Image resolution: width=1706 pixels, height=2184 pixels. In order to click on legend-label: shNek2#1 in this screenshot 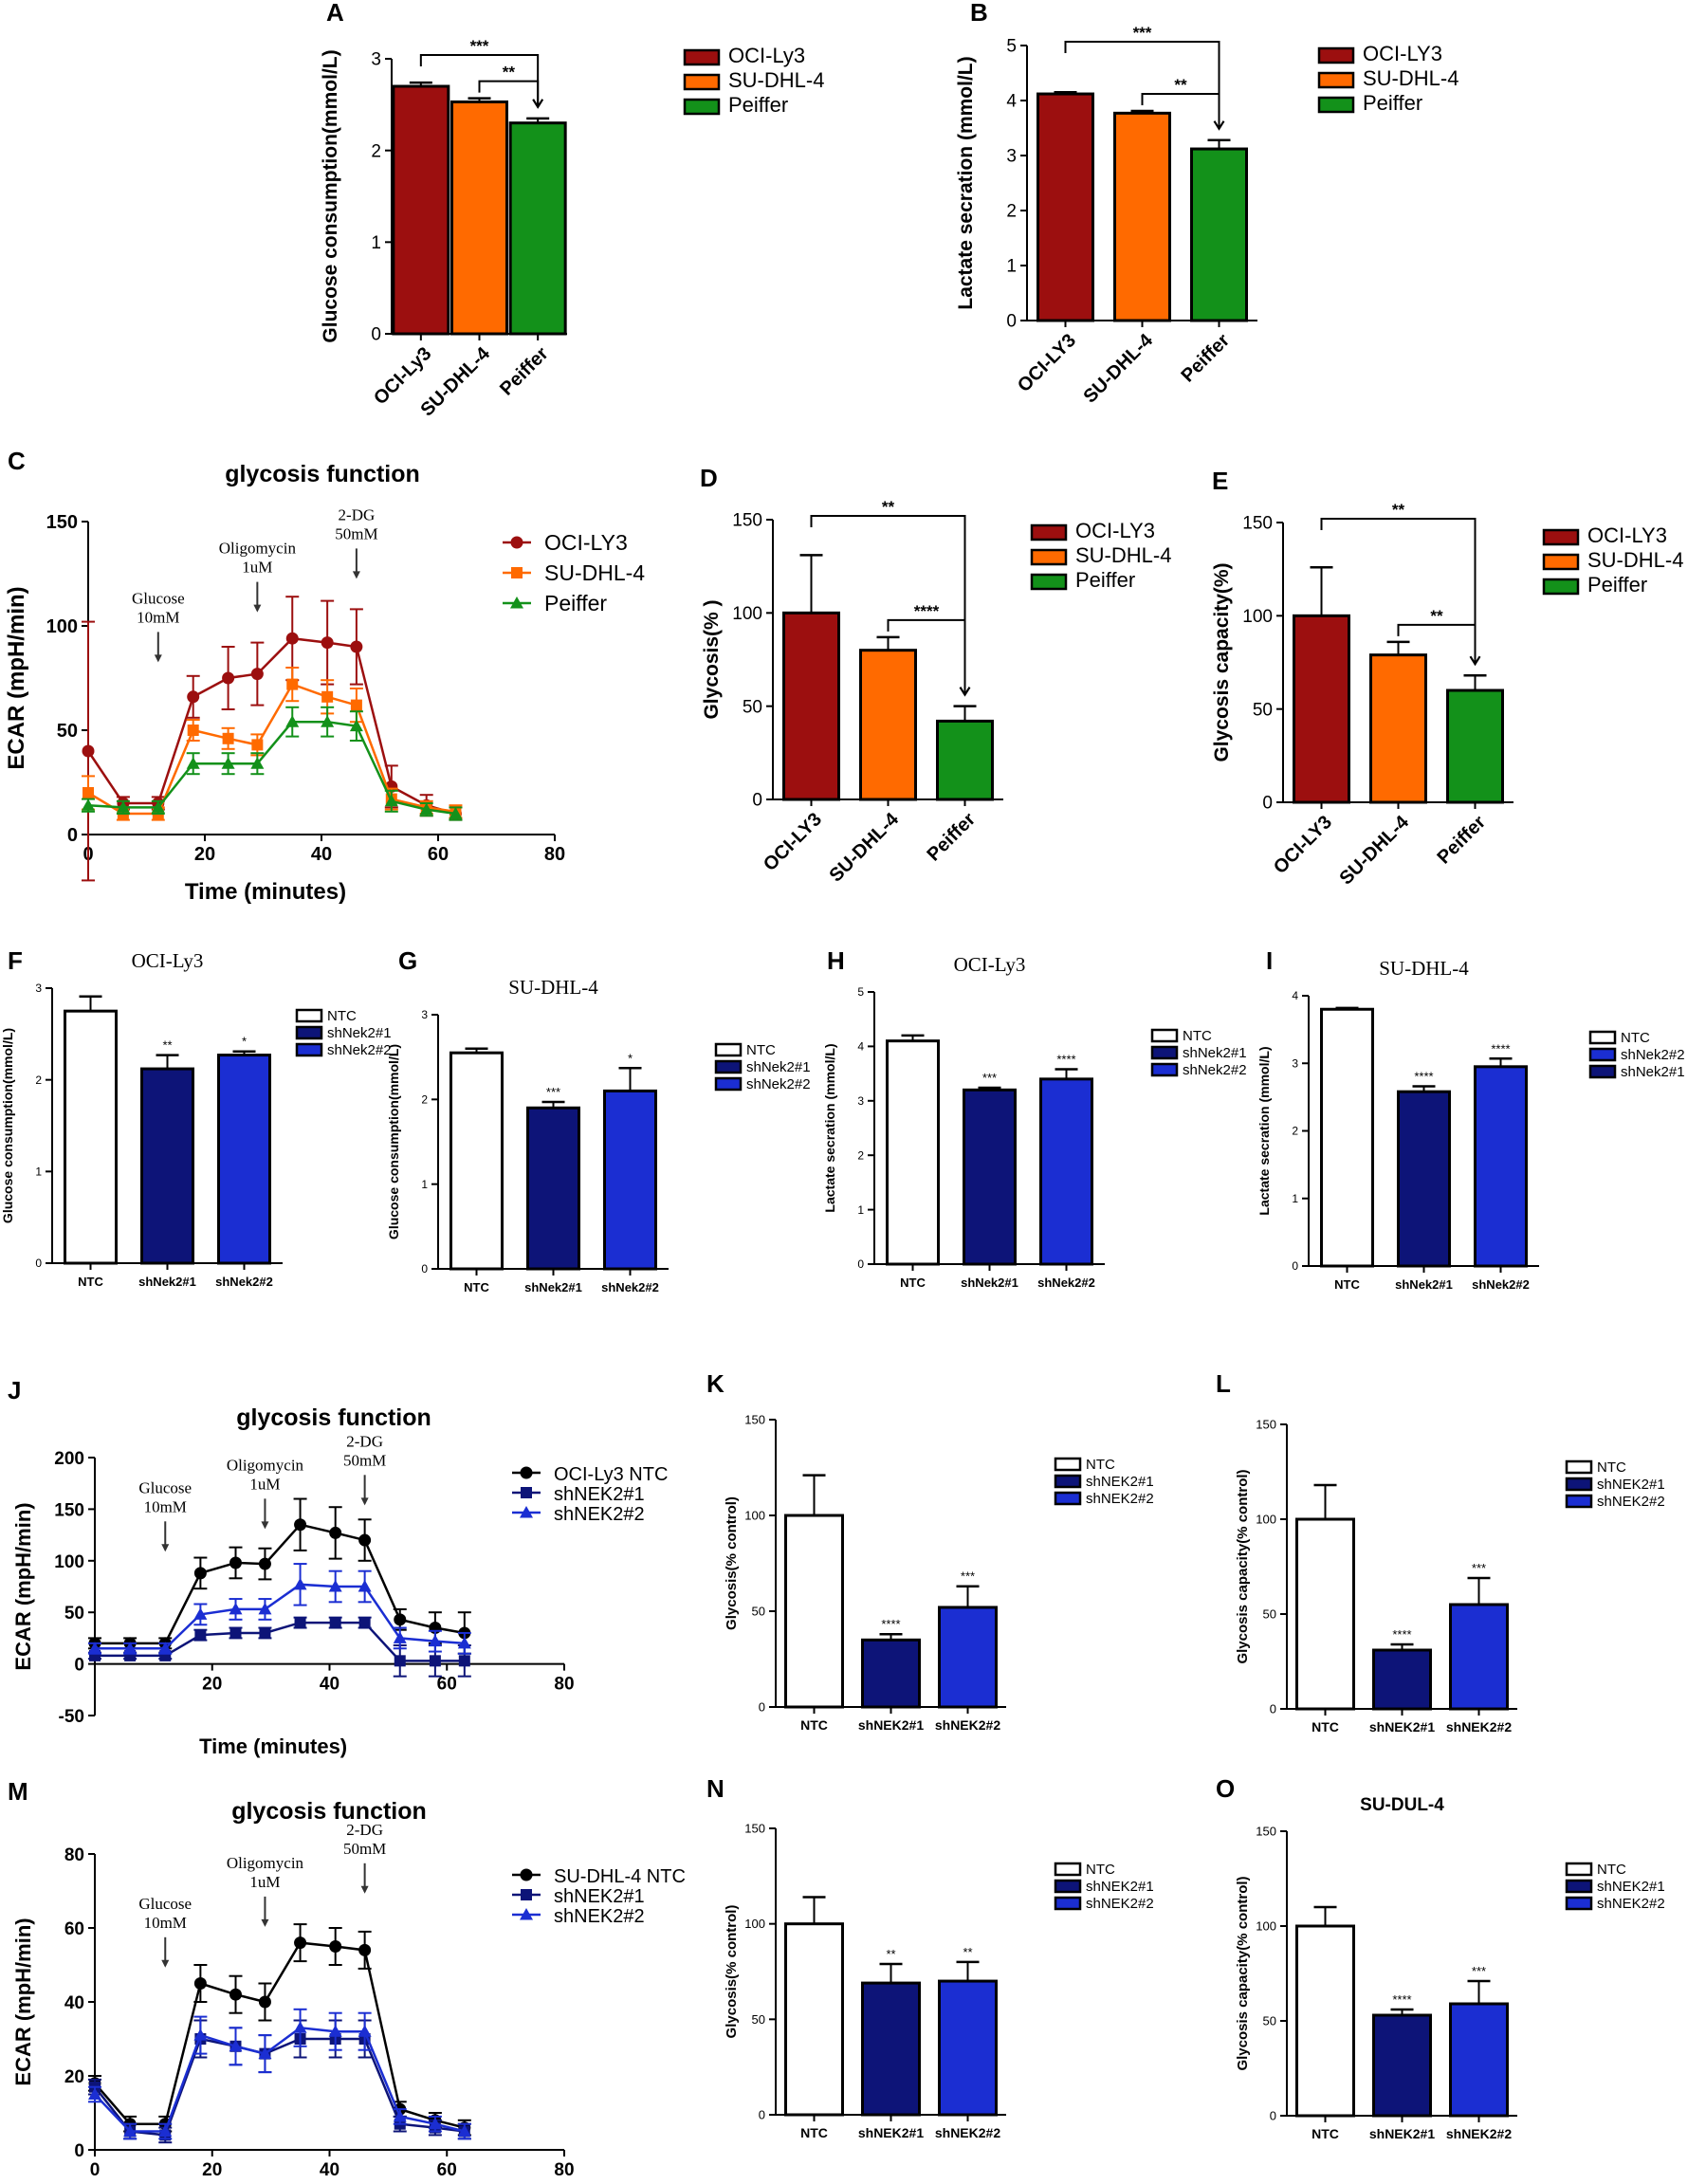, I will do `click(1653, 1072)`.